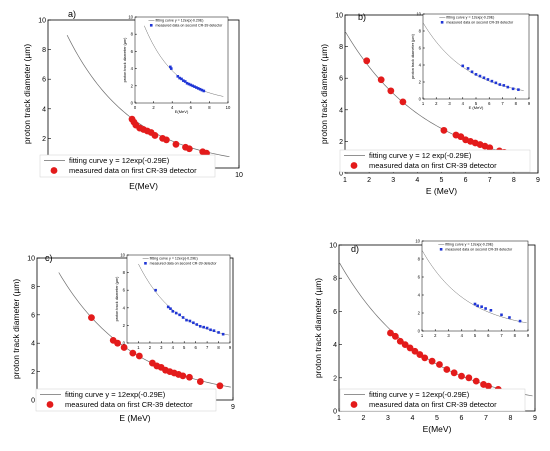 This screenshot has width=550, height=451. Describe the element at coordinates (179, 21) in the screenshot. I see `panel-a-inset-legend-label: fitting curve y = 12exp(-0.29E)` at that location.